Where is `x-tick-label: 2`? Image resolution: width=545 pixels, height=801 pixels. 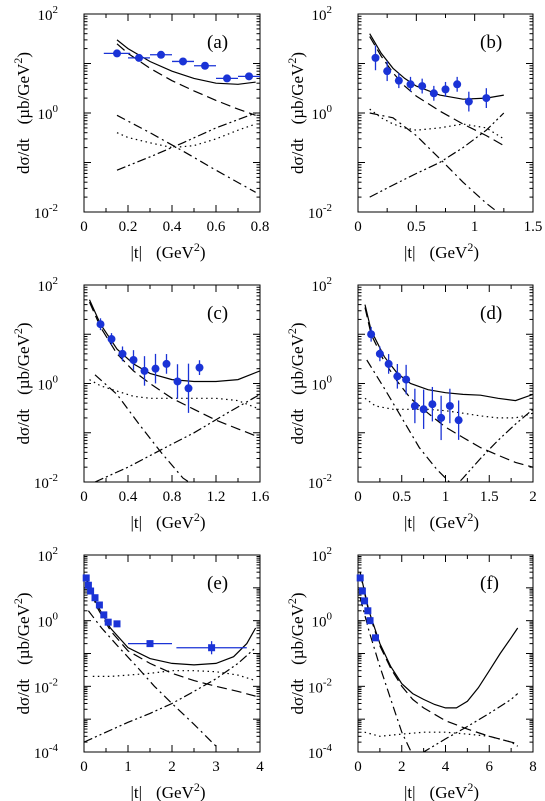
x-tick-label: 2 is located at coordinates (533, 497).